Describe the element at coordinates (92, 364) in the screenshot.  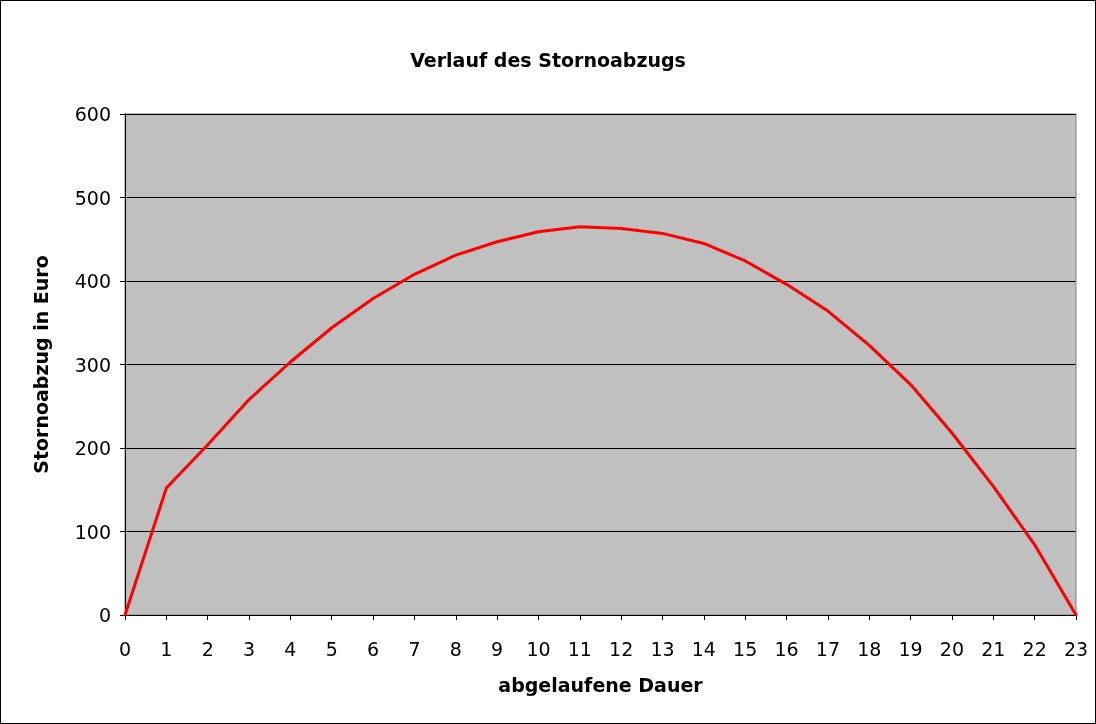
I see `y-tick-label: 300` at that location.